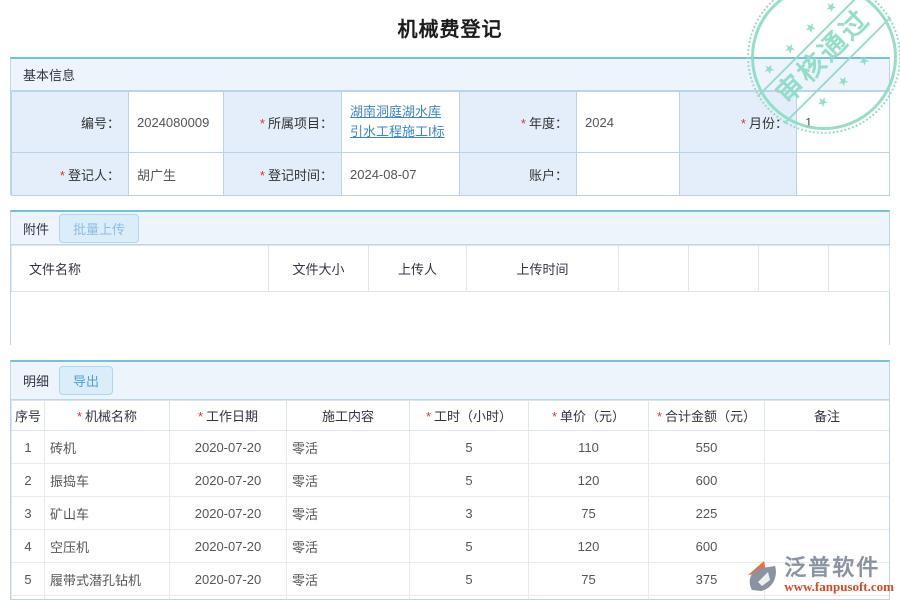  I want to click on basic-info-title: 基本信息, so click(49, 75).